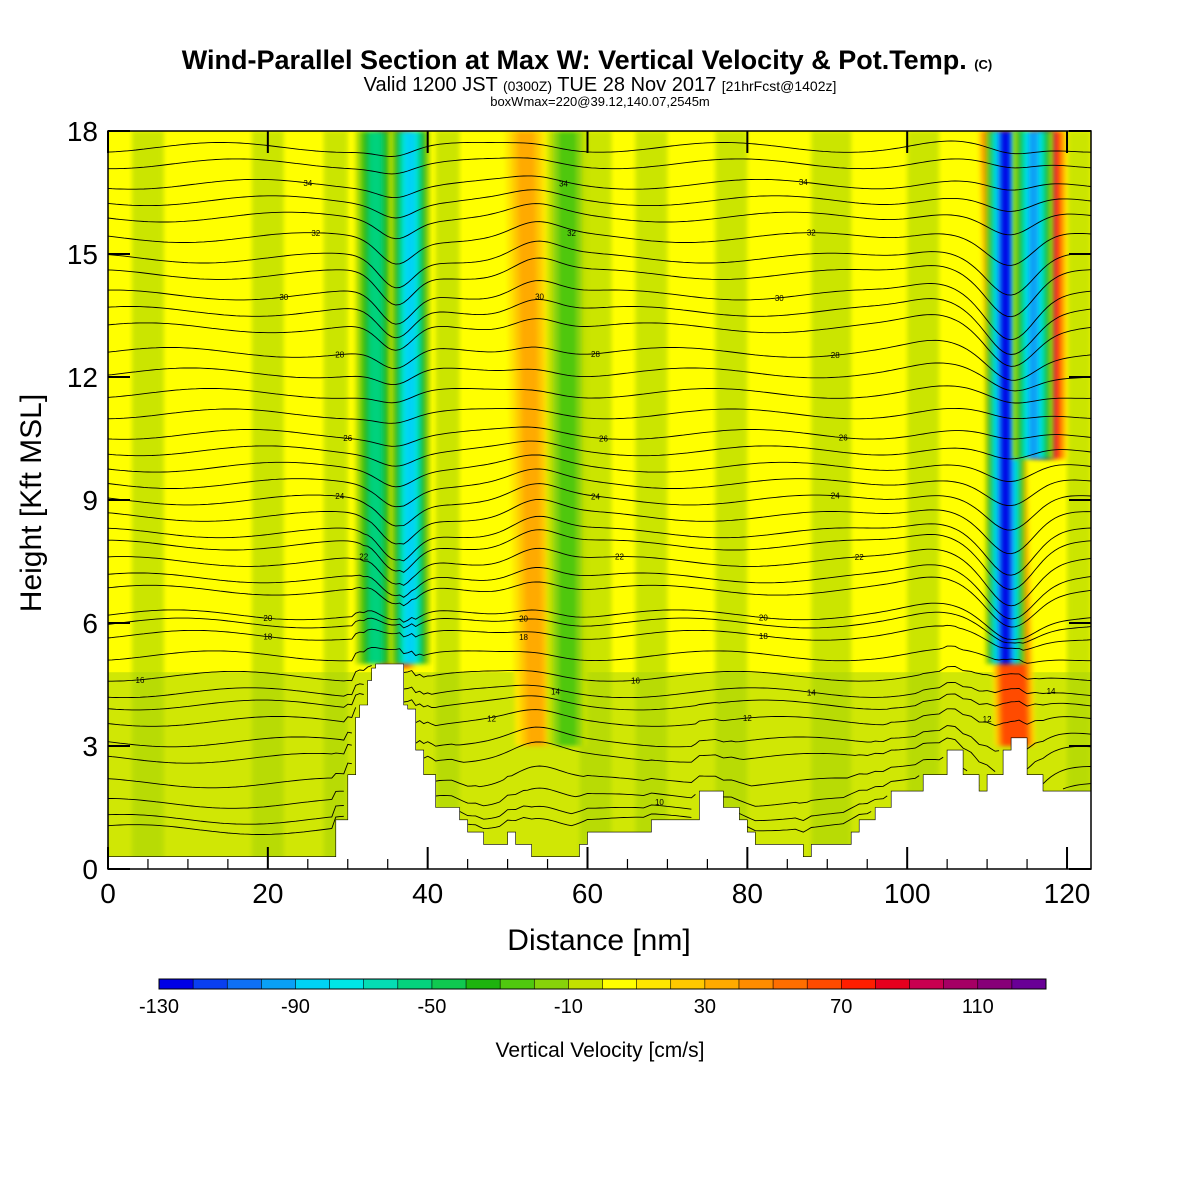  I want to click on theta-label-30-0: 30, so click(283, 297).